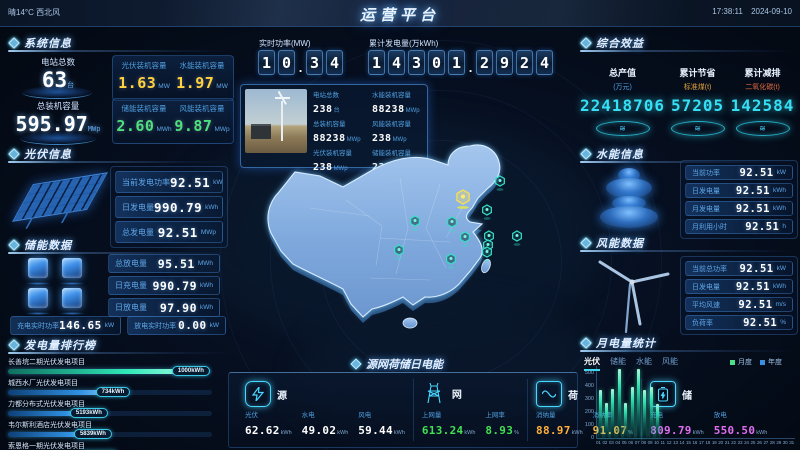 Image resolution: width=800 pixels, height=450 pixels. Describe the element at coordinates (670, 361) in the screenshot. I see `tab: 风能` at that location.